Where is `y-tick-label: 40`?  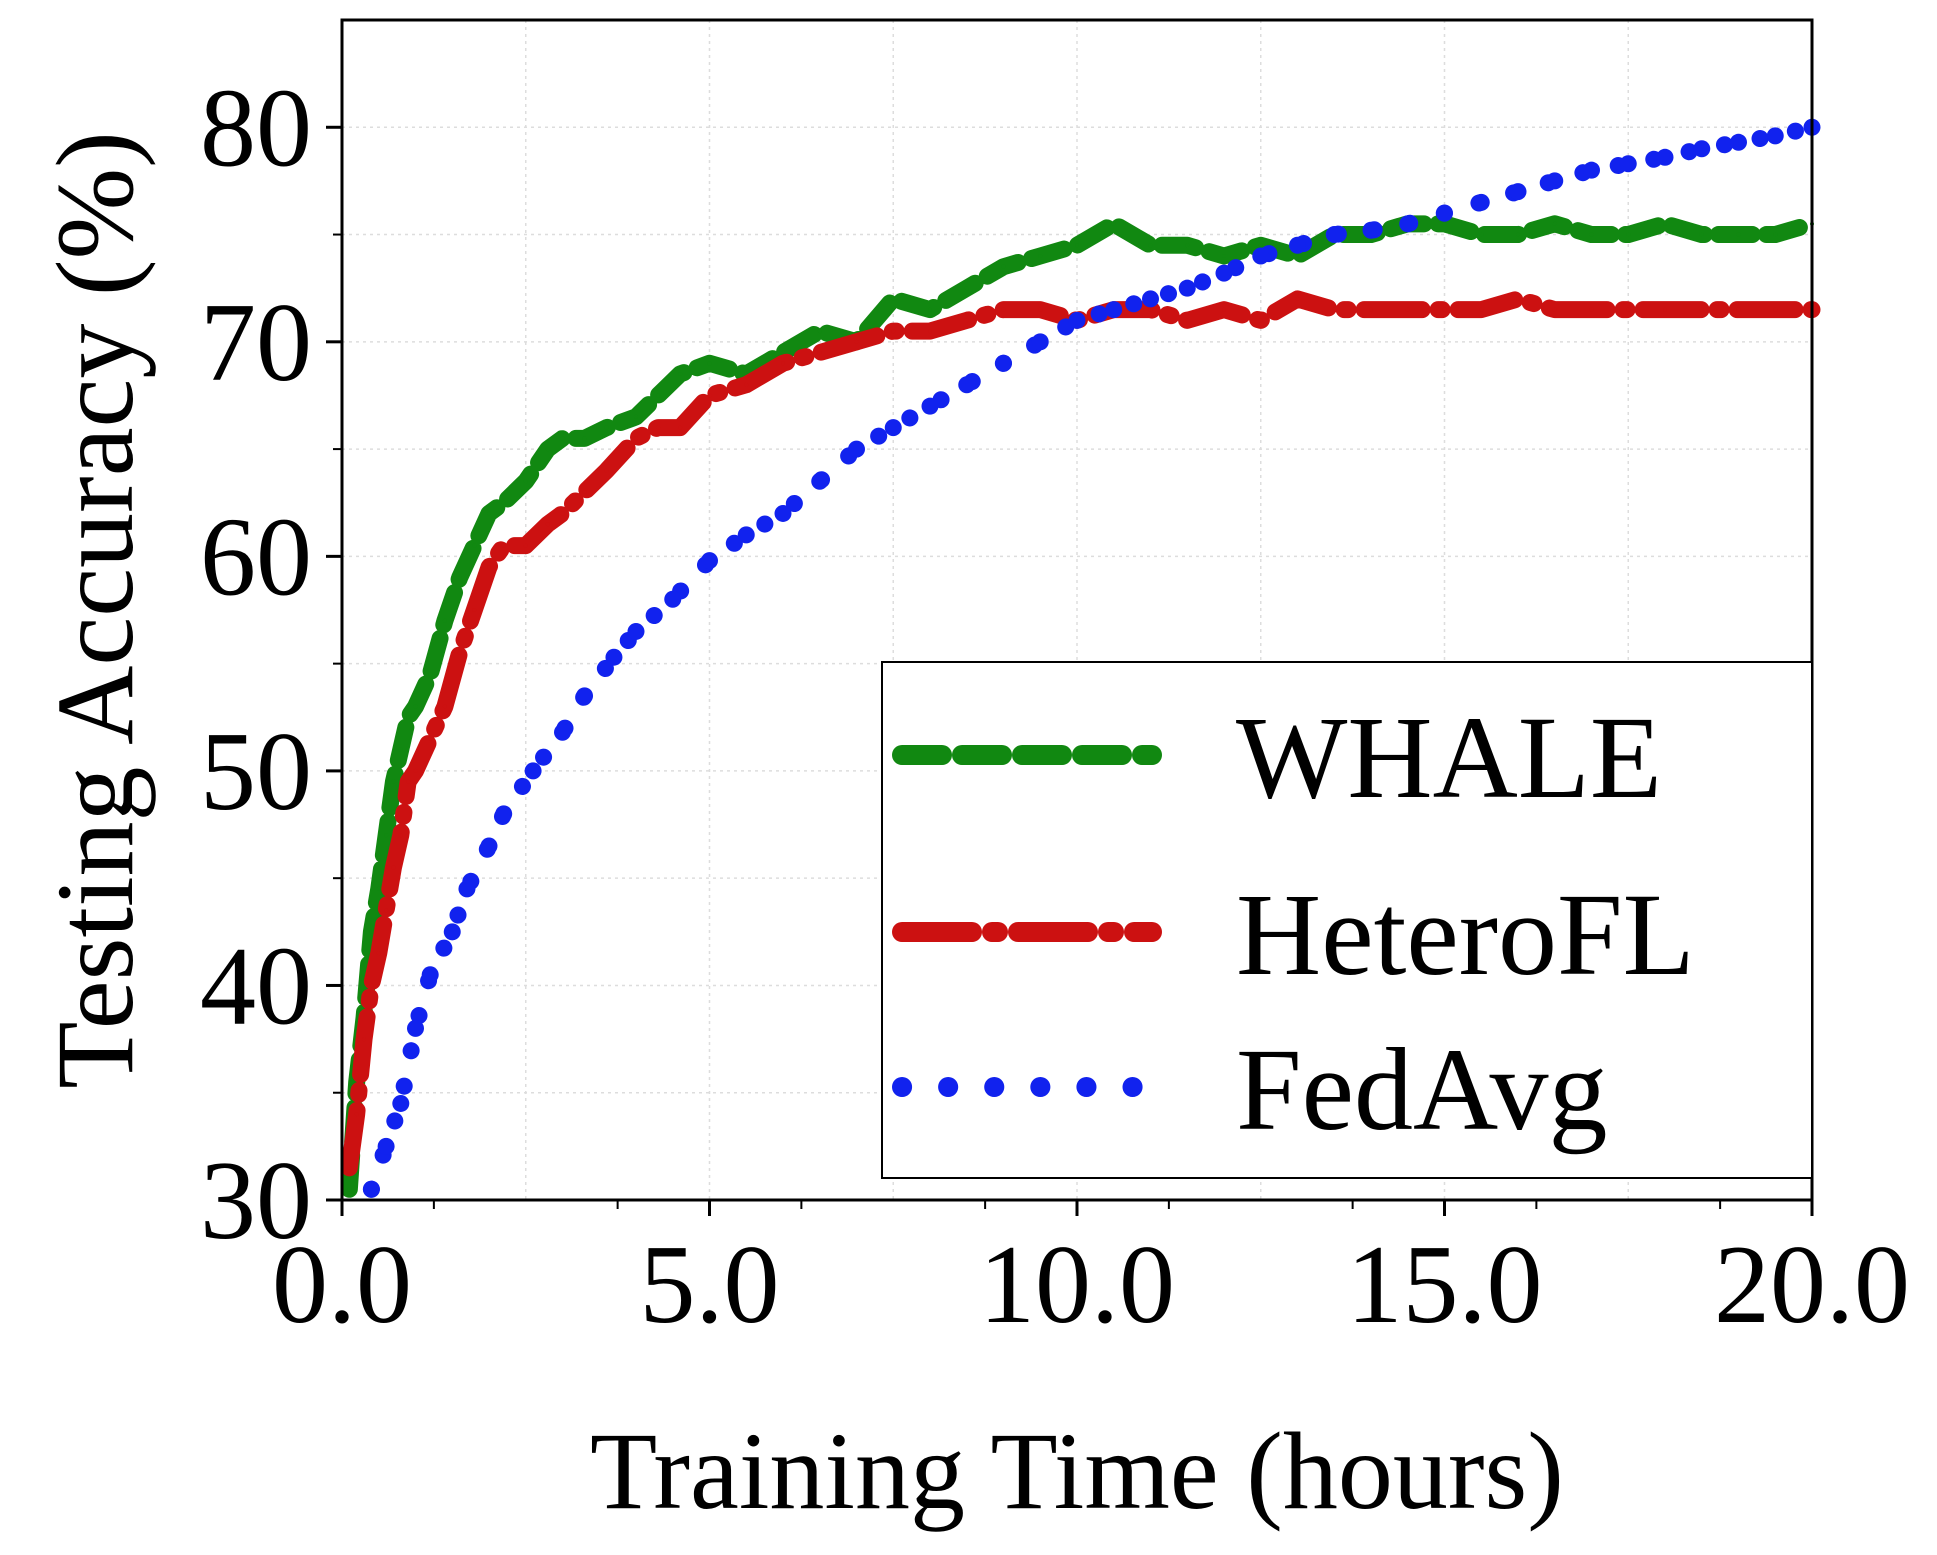 y-tick-label: 40 is located at coordinates (256, 986).